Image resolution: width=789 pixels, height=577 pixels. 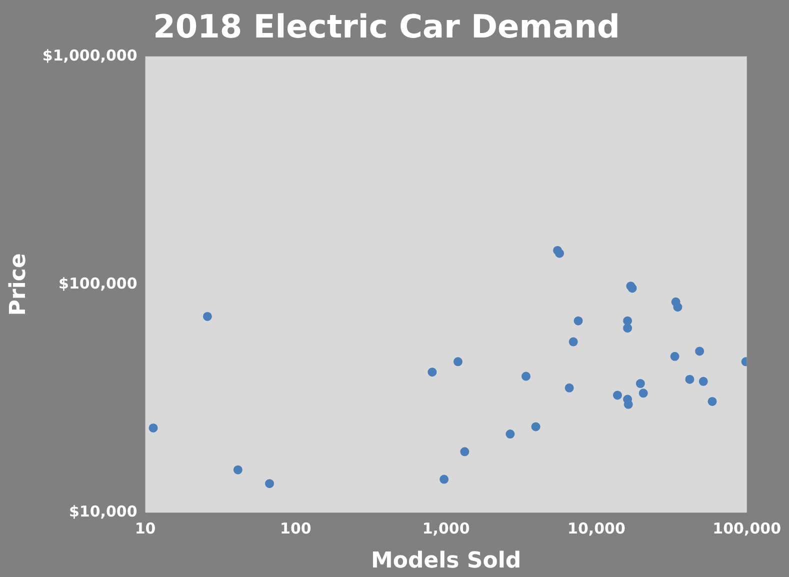 I want to click on y-axis-title: Price, so click(x=18, y=284).